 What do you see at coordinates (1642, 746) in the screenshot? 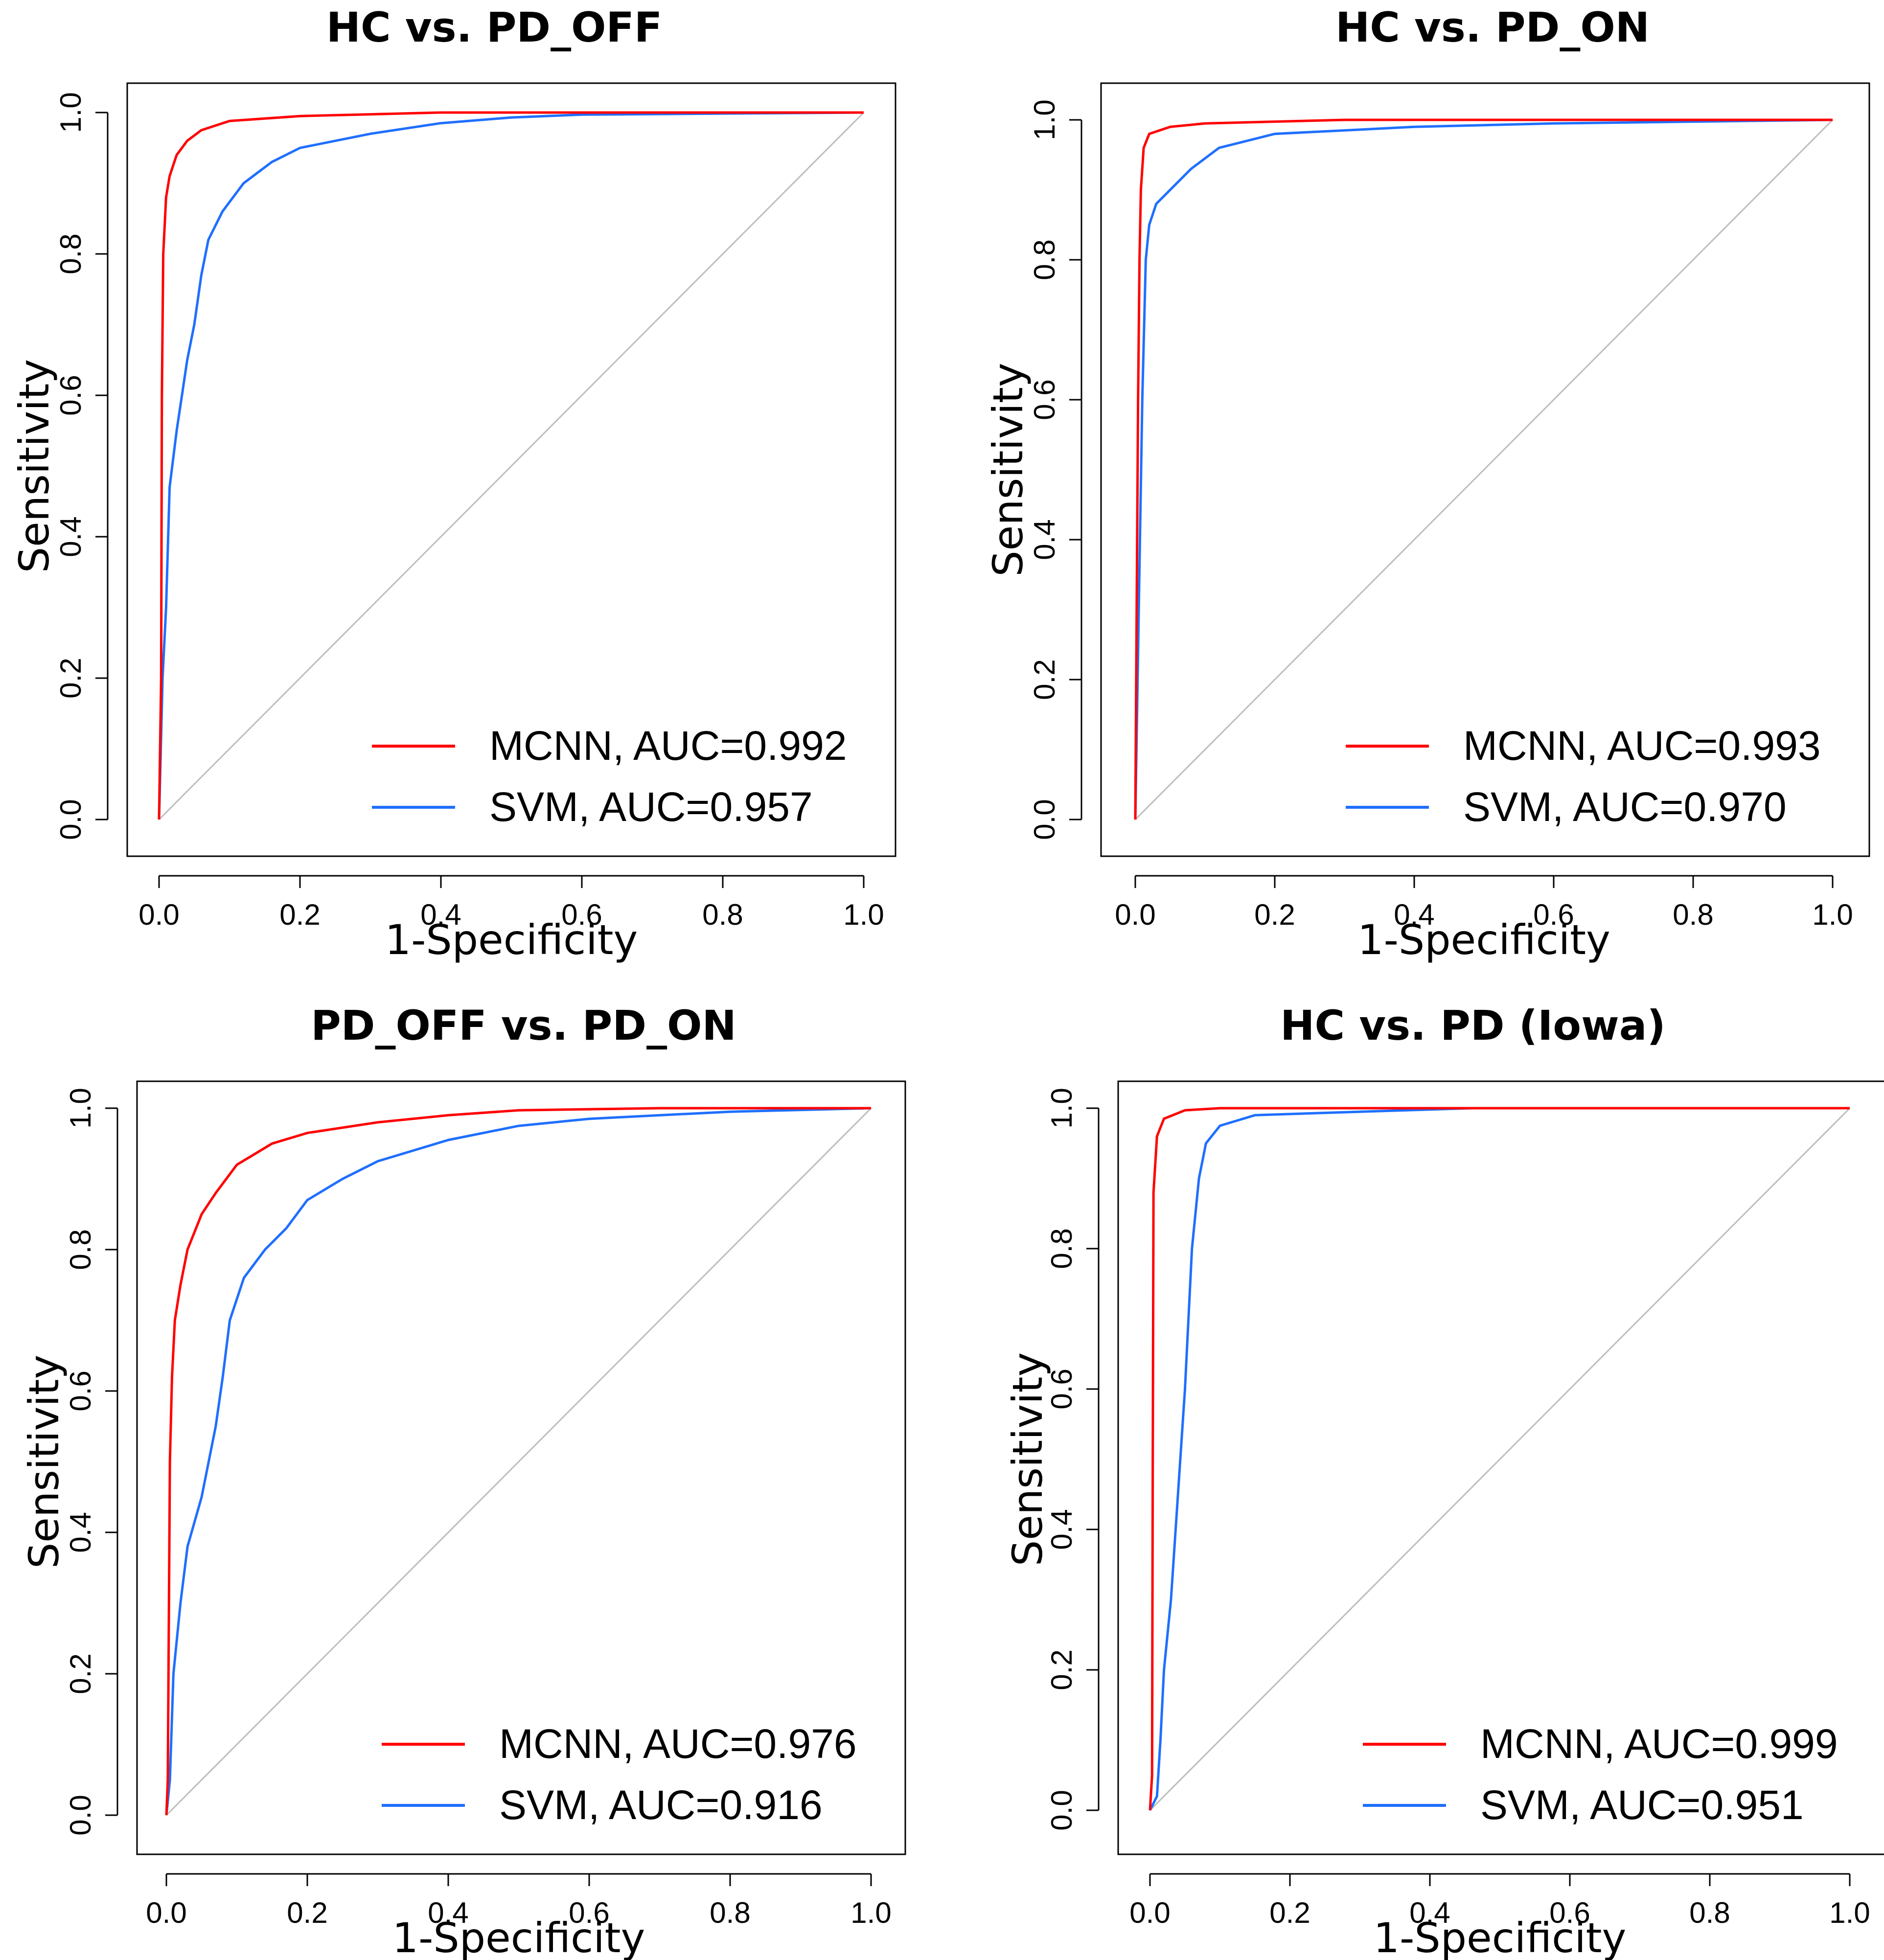
I see `legend-label-mcnn: MCNN, AUC=0.993` at bounding box center [1642, 746].